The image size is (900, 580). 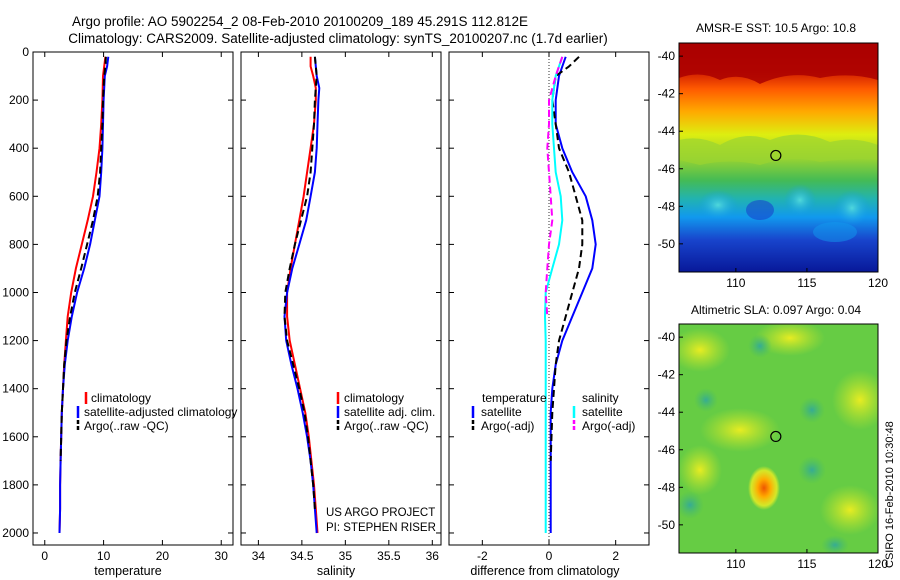 What do you see at coordinates (514, 398) in the screenshot?
I see `legend-title-temperature: temperature` at bounding box center [514, 398].